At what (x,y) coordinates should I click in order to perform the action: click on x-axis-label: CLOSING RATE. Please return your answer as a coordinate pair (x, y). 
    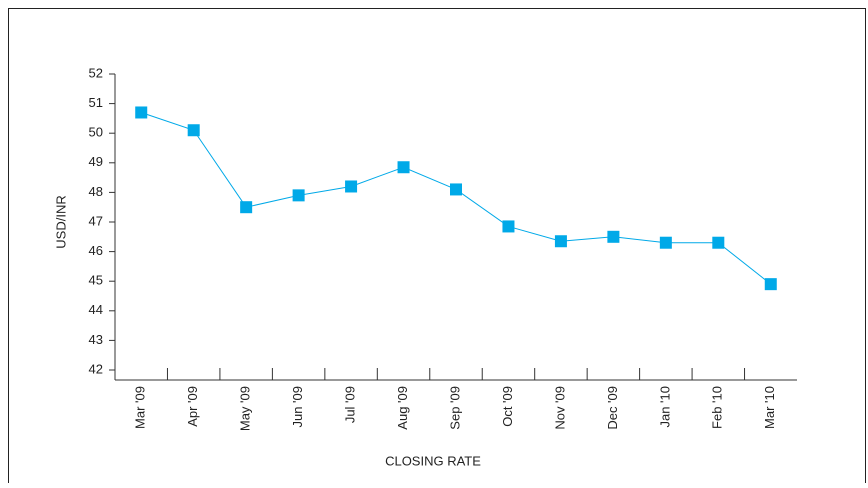
    Looking at the image, I should click on (433, 460).